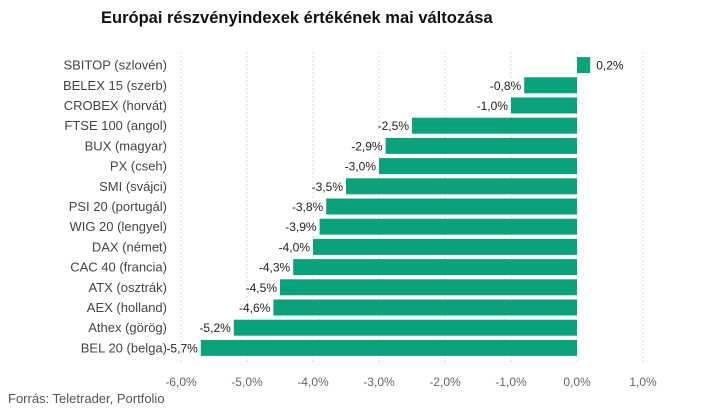  I want to click on category-label: PX (cseh), so click(138, 166).